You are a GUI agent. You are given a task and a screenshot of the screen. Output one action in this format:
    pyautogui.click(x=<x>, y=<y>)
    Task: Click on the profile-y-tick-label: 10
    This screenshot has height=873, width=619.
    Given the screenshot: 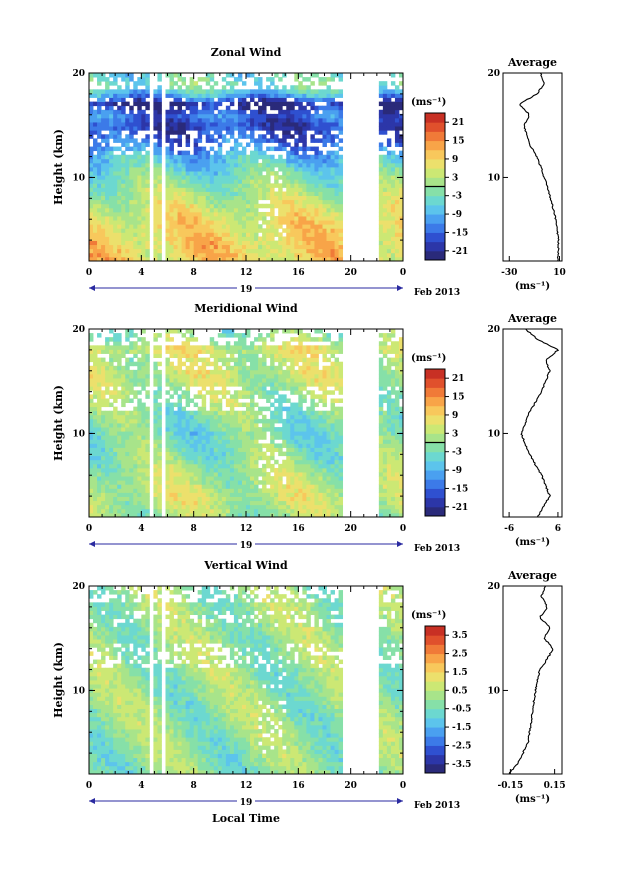 What is the action you would take?
    pyautogui.click(x=493, y=178)
    